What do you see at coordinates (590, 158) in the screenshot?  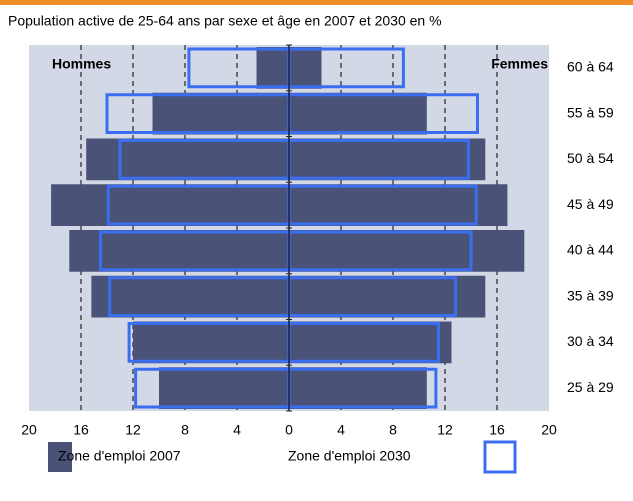 I see `category-label: 50 à 54` at bounding box center [590, 158].